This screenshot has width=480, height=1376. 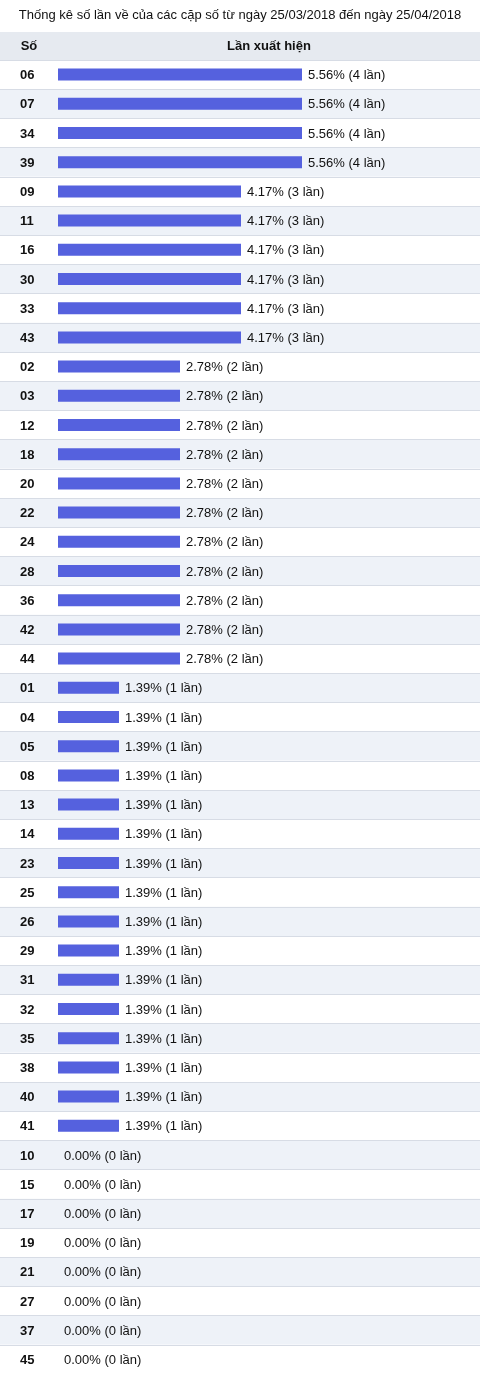 What do you see at coordinates (27, 1301) in the screenshot?
I see `y-tick-label: 27` at bounding box center [27, 1301].